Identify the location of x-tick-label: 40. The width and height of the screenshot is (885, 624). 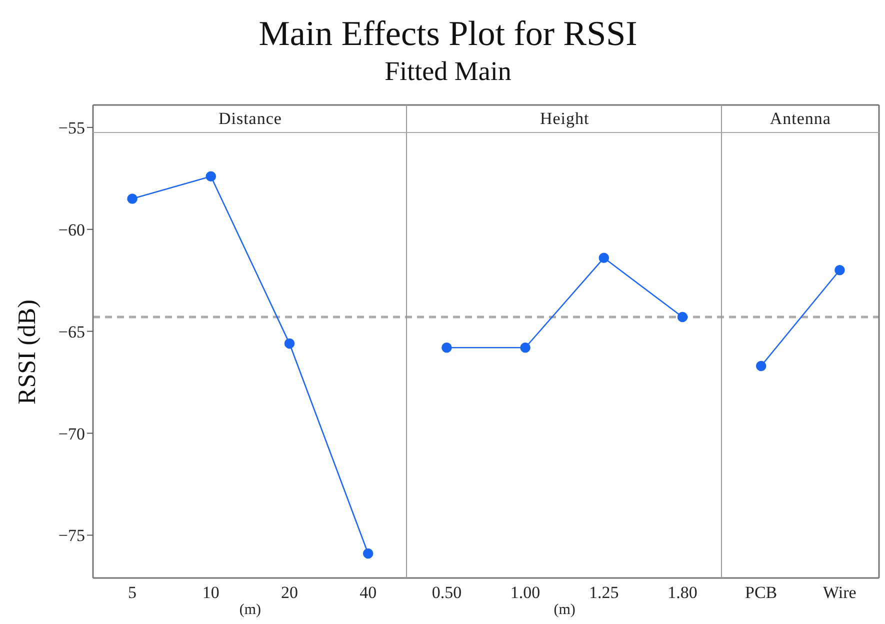
(368, 592).